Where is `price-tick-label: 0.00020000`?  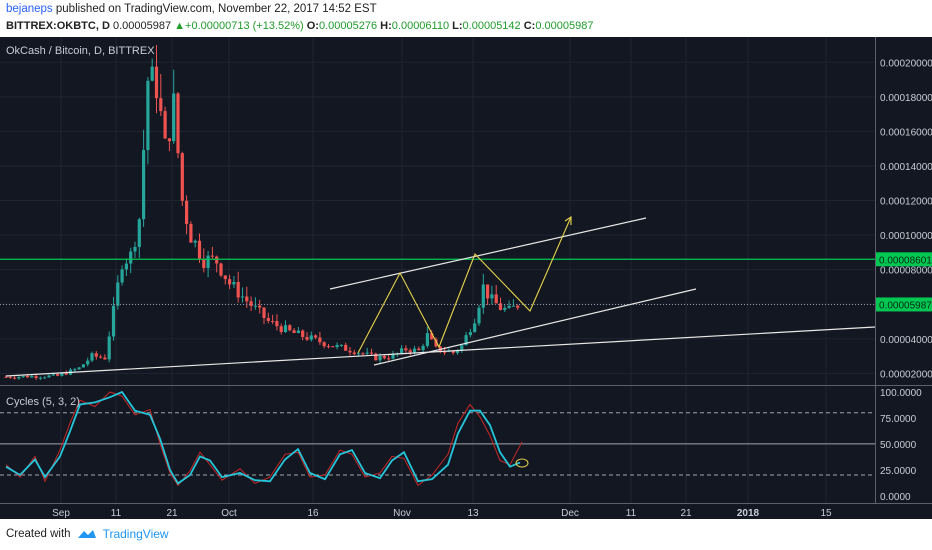
price-tick-label: 0.00020000 is located at coordinates (906, 63).